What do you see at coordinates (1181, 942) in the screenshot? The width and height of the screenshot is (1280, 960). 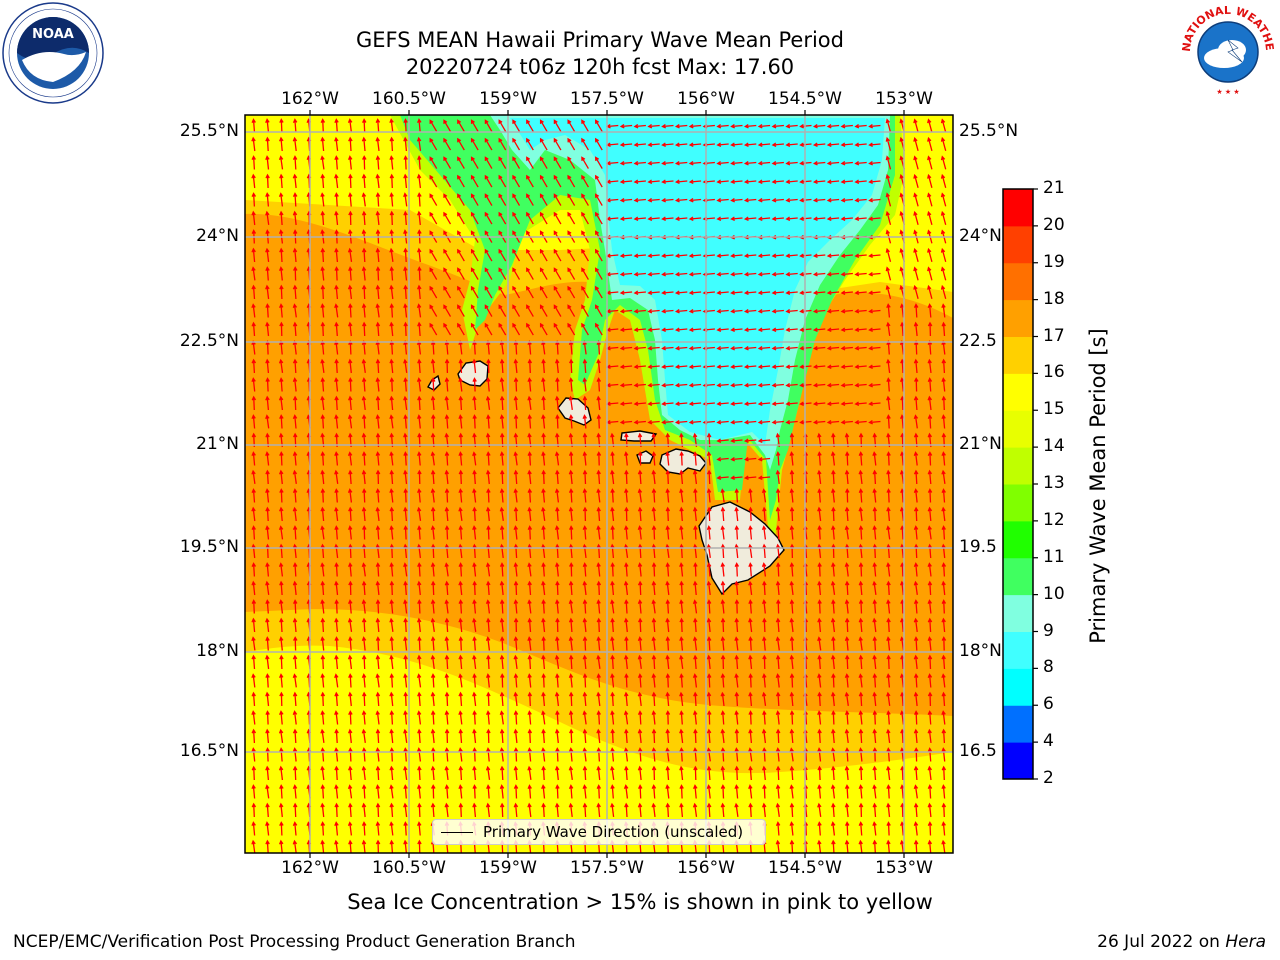 I see `credit-right: 26 Jul 2022 on Hera` at bounding box center [1181, 942].